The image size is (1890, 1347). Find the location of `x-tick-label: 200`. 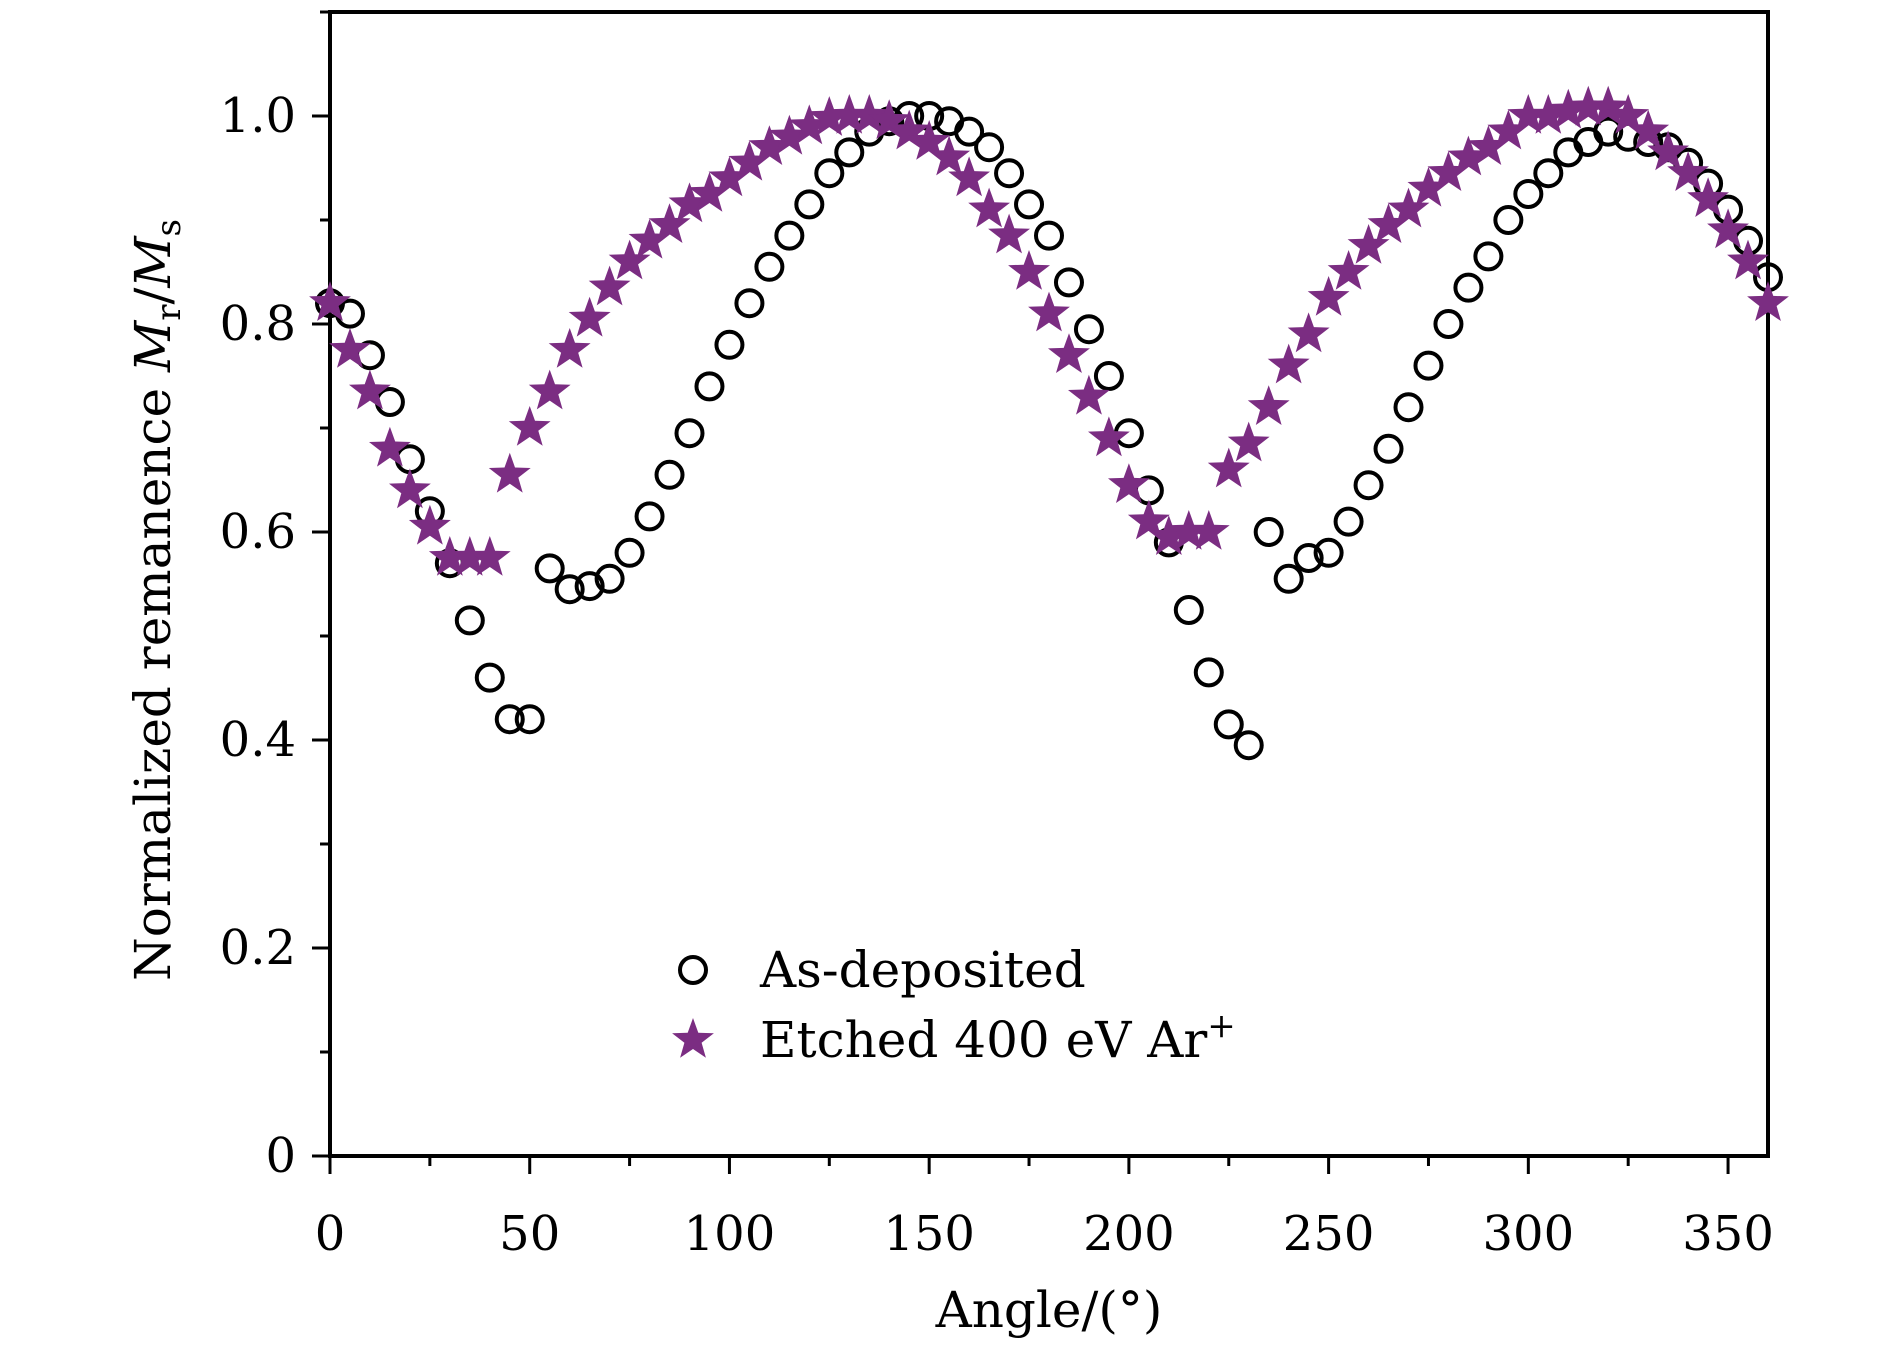

x-tick-label: 200 is located at coordinates (1129, 1234).